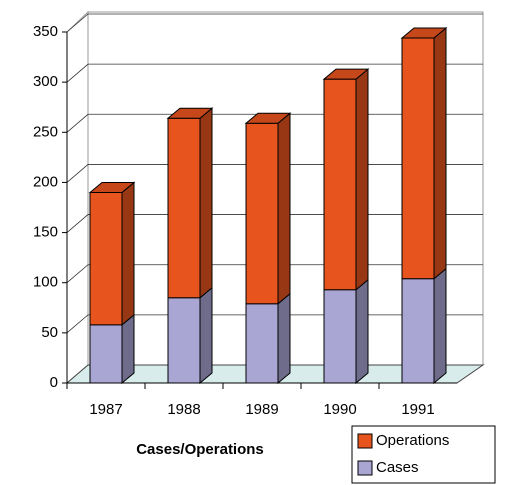  What do you see at coordinates (45, 31) in the screenshot?
I see `y-tick-label: 350` at bounding box center [45, 31].